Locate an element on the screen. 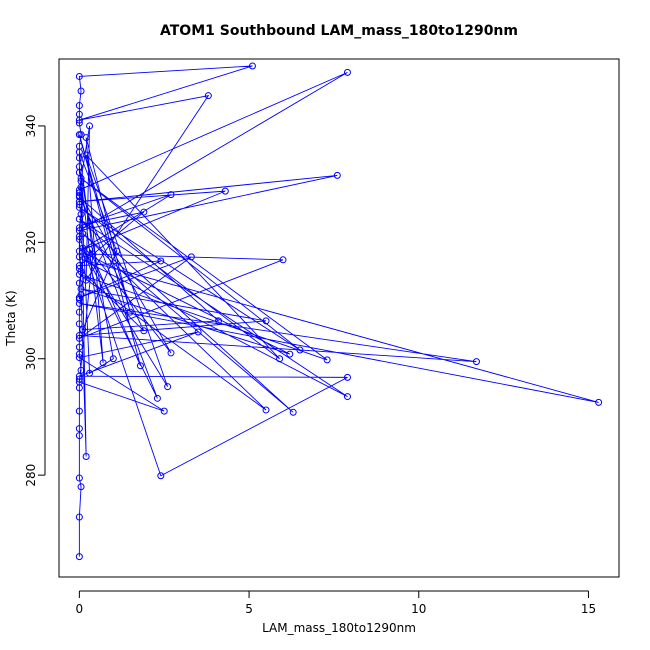 The height and width of the screenshot is (650, 650). x-tick-label: 0 is located at coordinates (80, 609).